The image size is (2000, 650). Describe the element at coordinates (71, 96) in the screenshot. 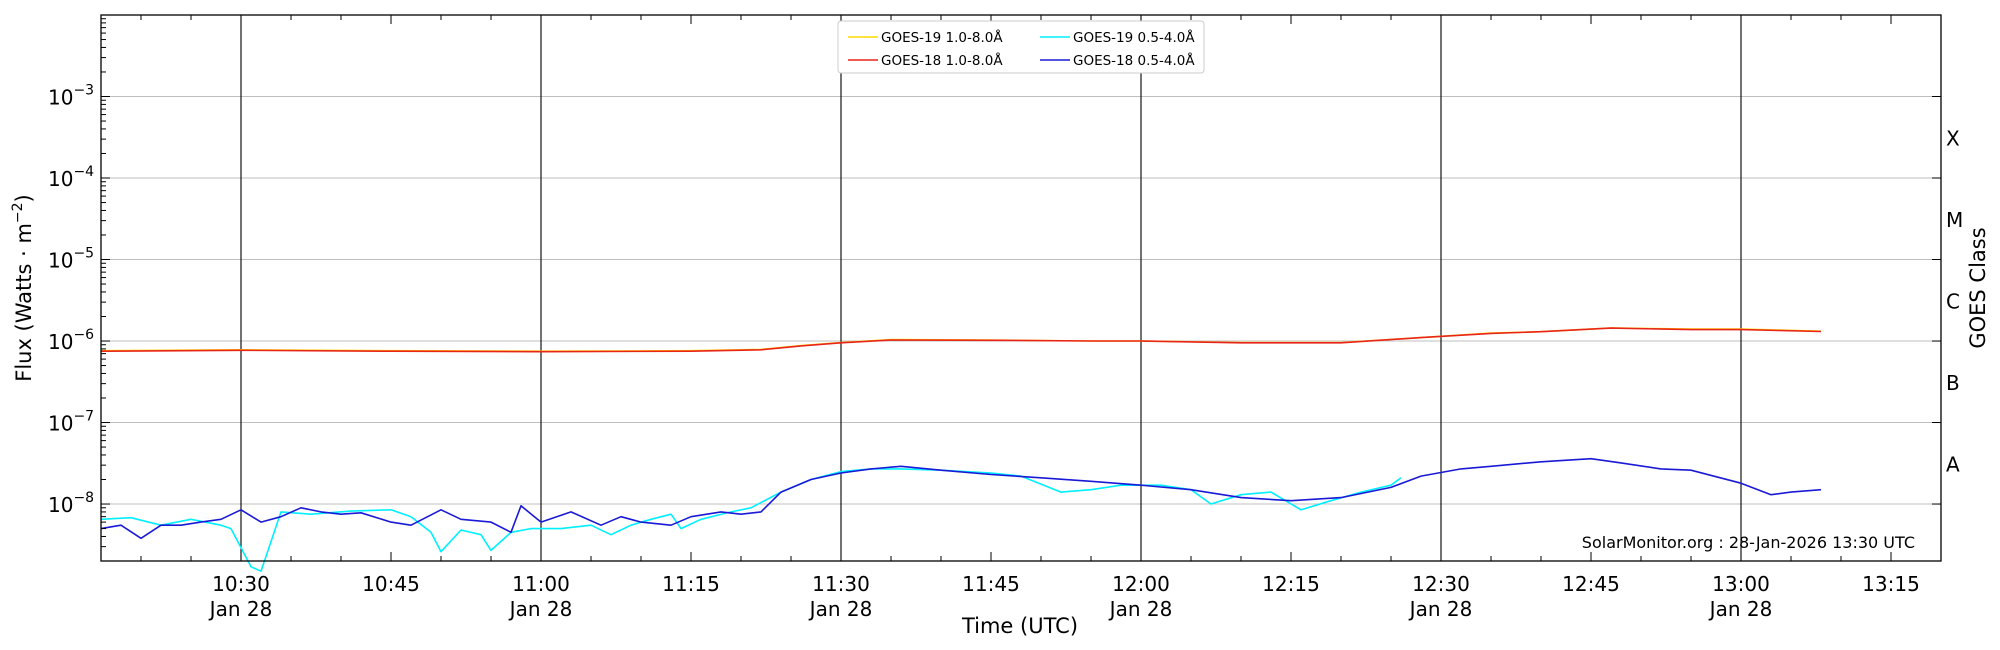

I see `y-tick-label: 10⁻³` at that location.